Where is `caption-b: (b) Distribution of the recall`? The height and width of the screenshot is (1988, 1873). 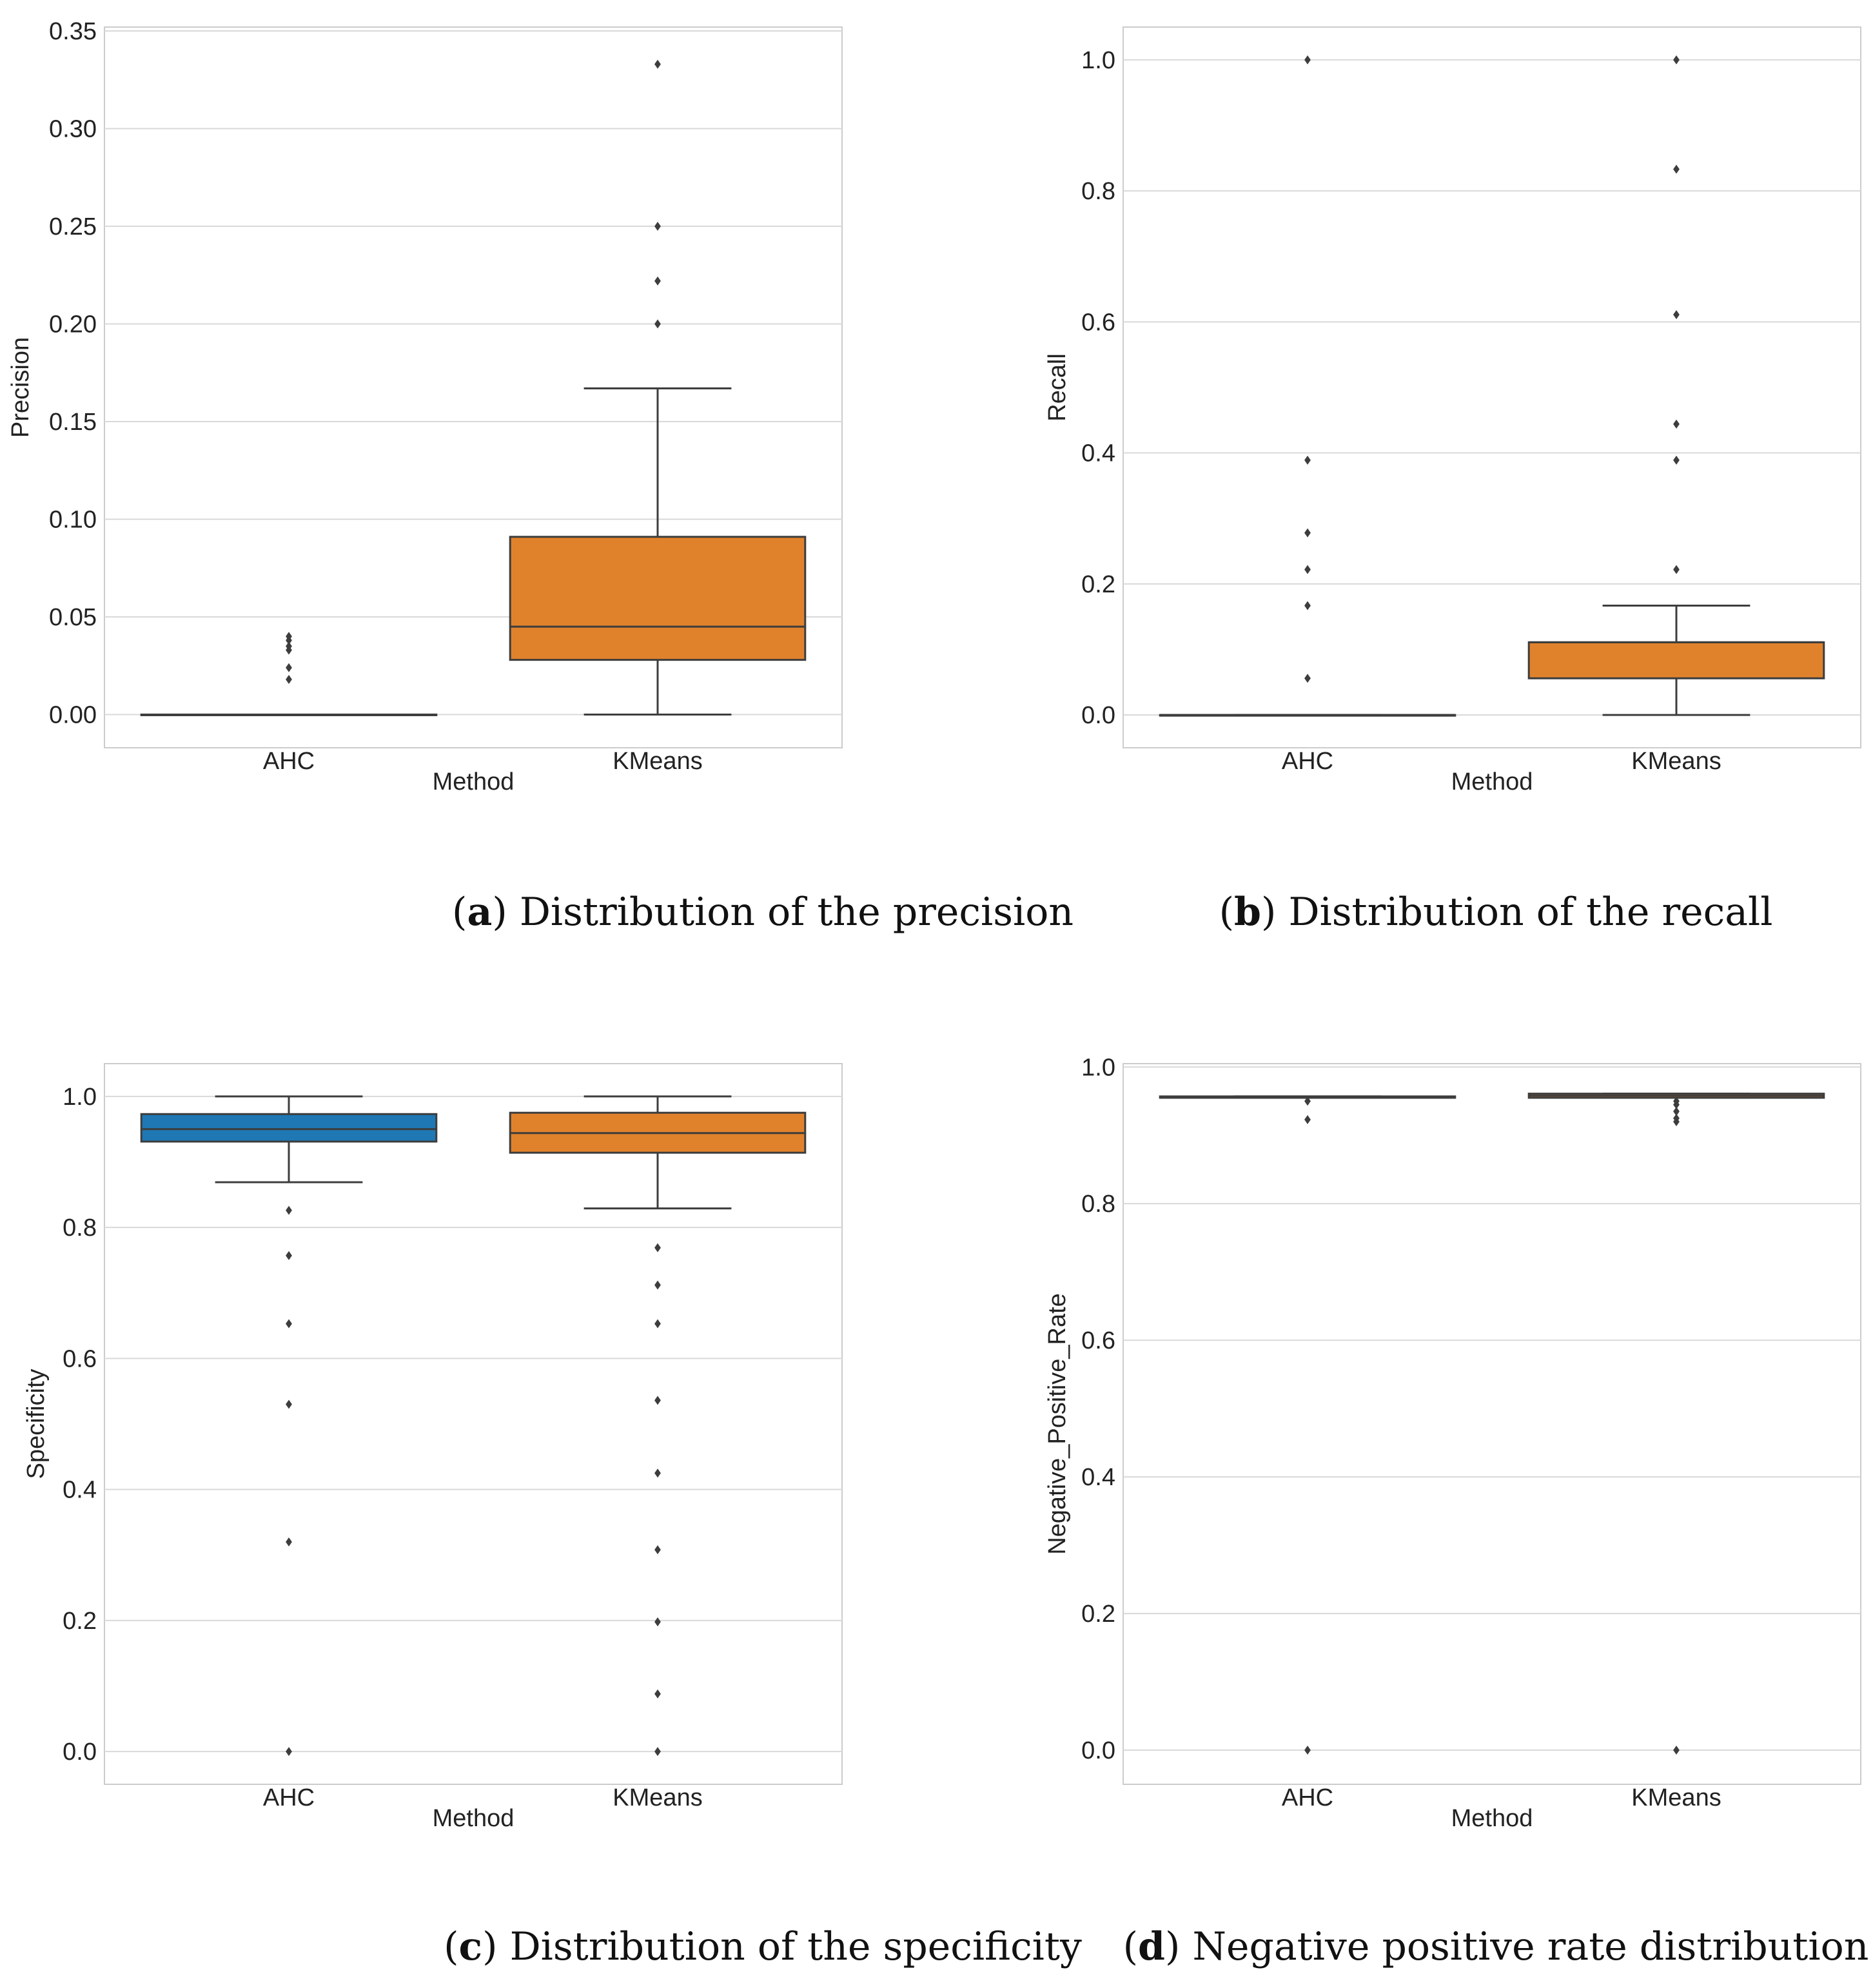 caption-b: (b) Distribution of the recall is located at coordinates (1496, 913).